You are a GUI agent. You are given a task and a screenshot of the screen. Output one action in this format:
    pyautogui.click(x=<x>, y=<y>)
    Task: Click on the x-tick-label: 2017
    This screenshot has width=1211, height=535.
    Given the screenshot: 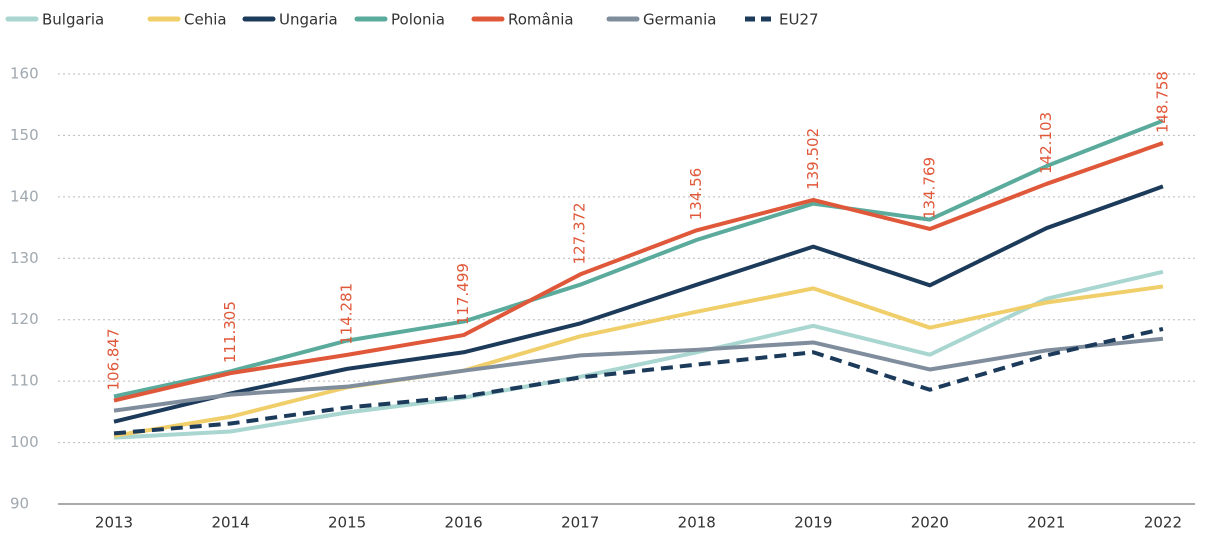 What is the action you would take?
    pyautogui.click(x=580, y=523)
    